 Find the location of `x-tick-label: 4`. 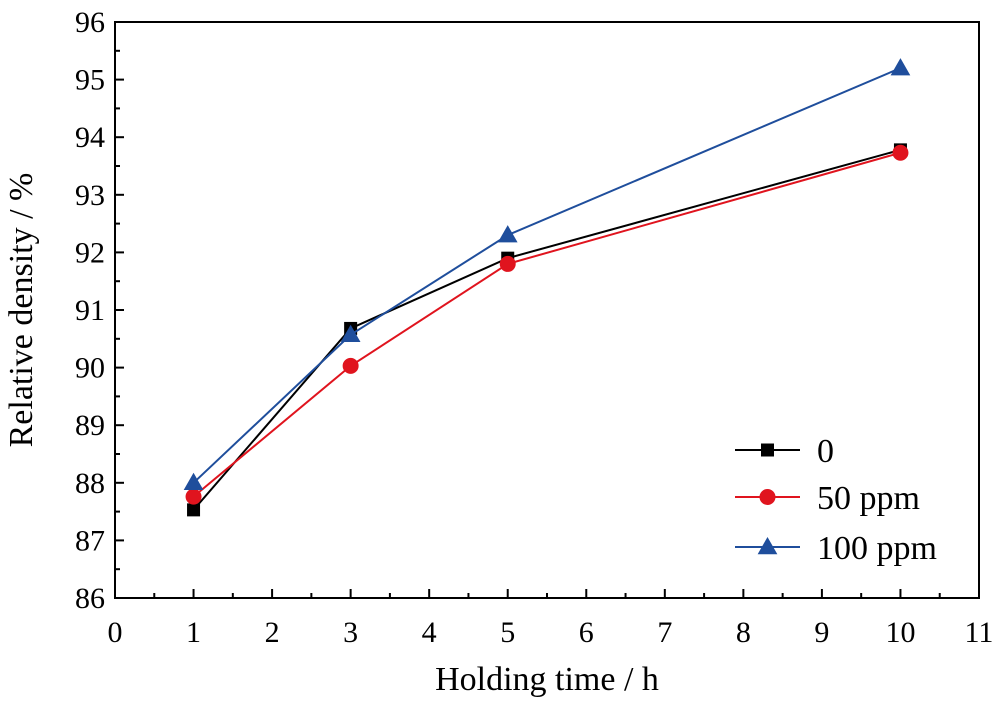

x-tick-label: 4 is located at coordinates (429, 632).